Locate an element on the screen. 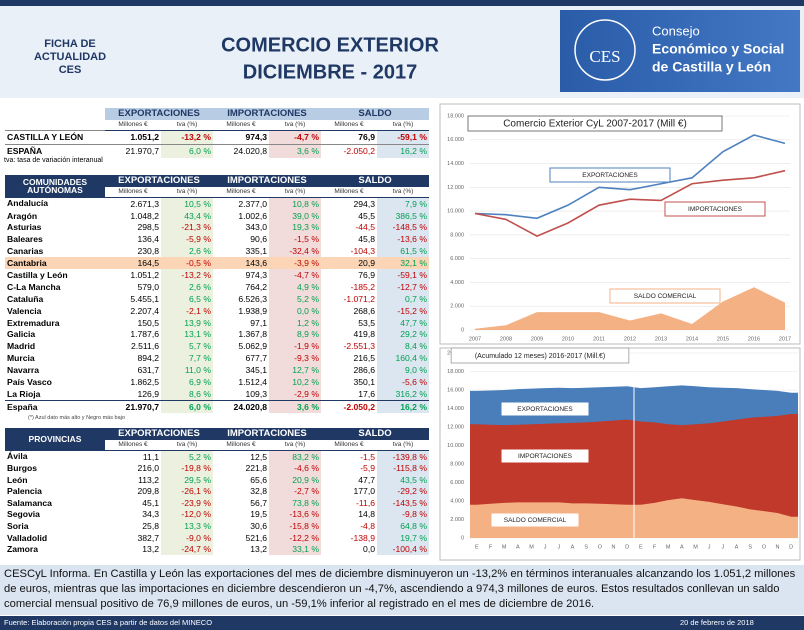 The image size is (804, 630). y-tick-label: 18.000 is located at coordinates (455, 116).